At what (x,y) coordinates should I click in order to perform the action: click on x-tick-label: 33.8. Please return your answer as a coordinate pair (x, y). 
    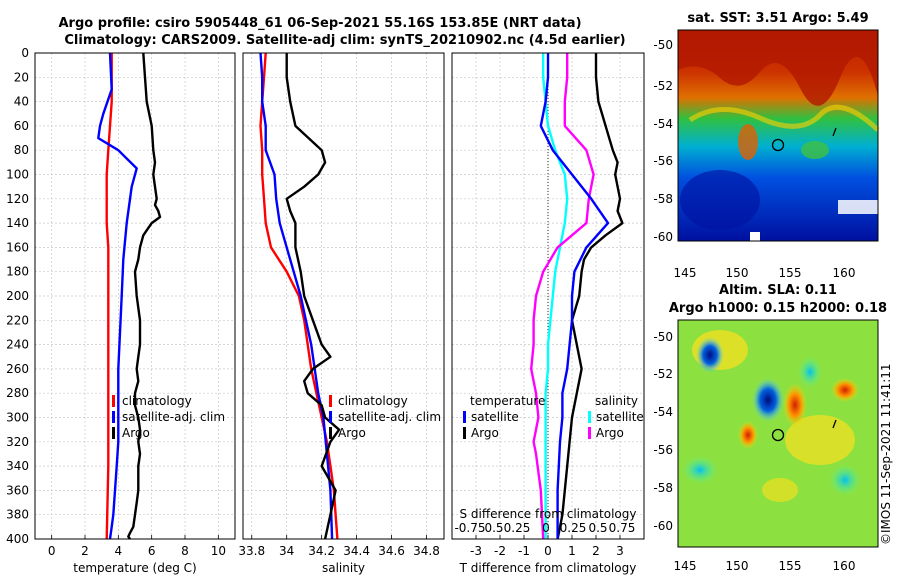
    Looking at the image, I should click on (251, 551).